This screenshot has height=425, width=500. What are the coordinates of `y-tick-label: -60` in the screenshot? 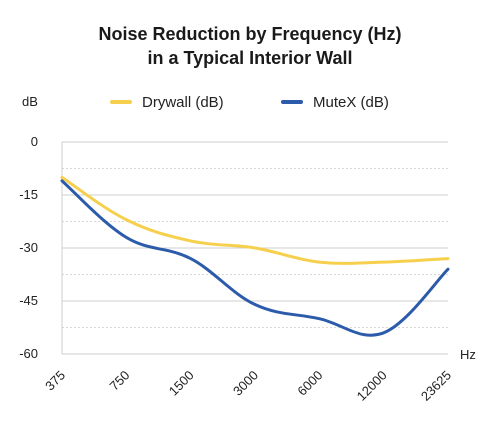 It's located at (28, 353).